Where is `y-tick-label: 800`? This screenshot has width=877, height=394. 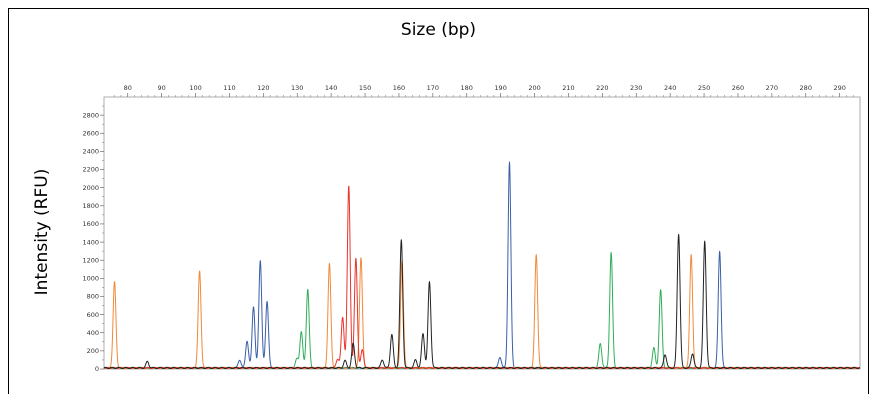
y-tick-label: 800 is located at coordinates (93, 297).